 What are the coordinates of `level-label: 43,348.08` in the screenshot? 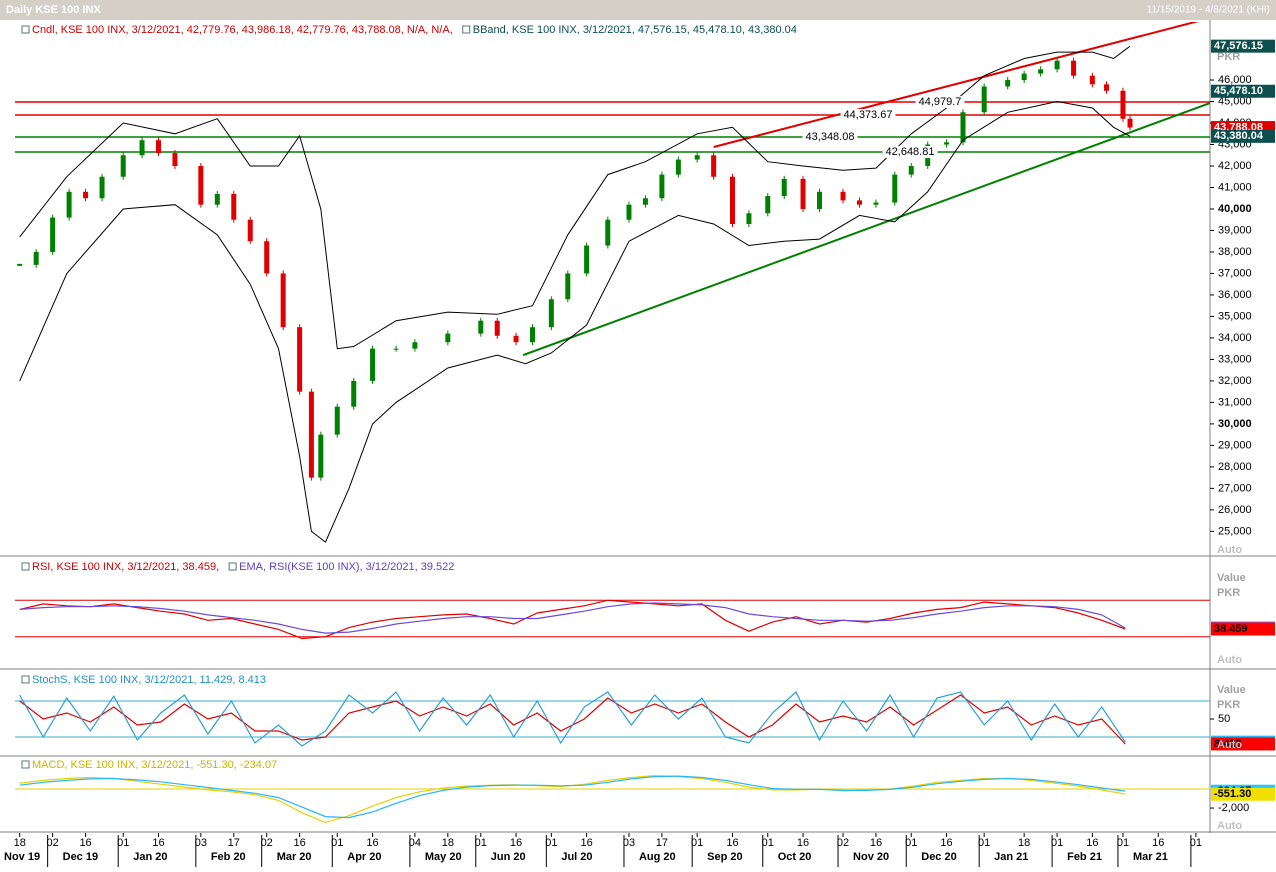 It's located at (830, 137).